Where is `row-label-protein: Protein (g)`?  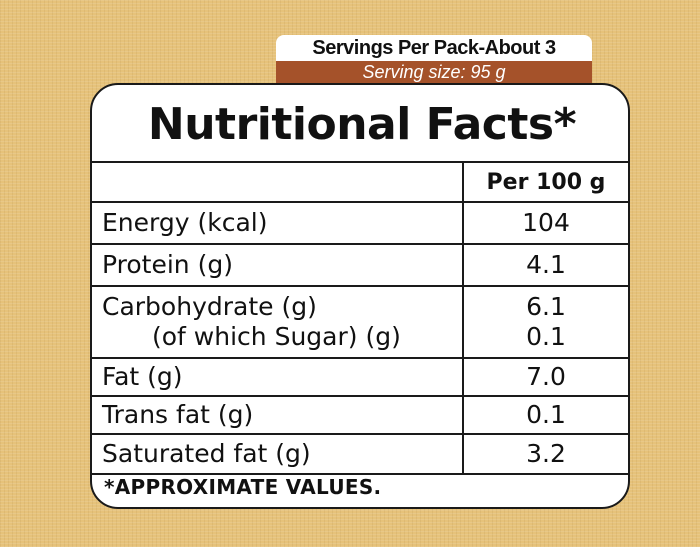 row-label-protein: Protein (g) is located at coordinates (278, 264).